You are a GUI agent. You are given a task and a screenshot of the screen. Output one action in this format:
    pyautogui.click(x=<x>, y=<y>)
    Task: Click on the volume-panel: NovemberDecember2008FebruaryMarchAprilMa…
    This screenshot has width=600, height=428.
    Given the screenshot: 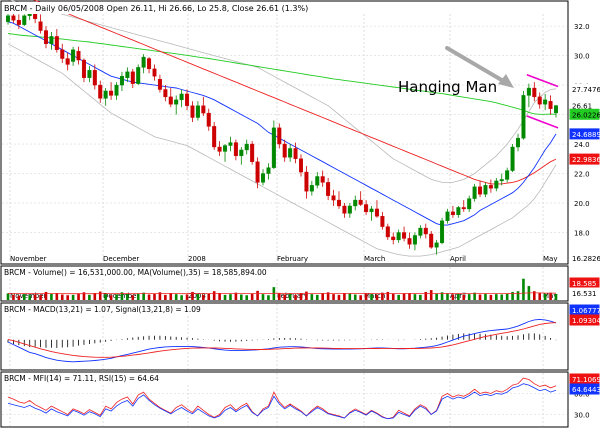 What is the action you would take?
    pyautogui.click(x=300, y=283)
    